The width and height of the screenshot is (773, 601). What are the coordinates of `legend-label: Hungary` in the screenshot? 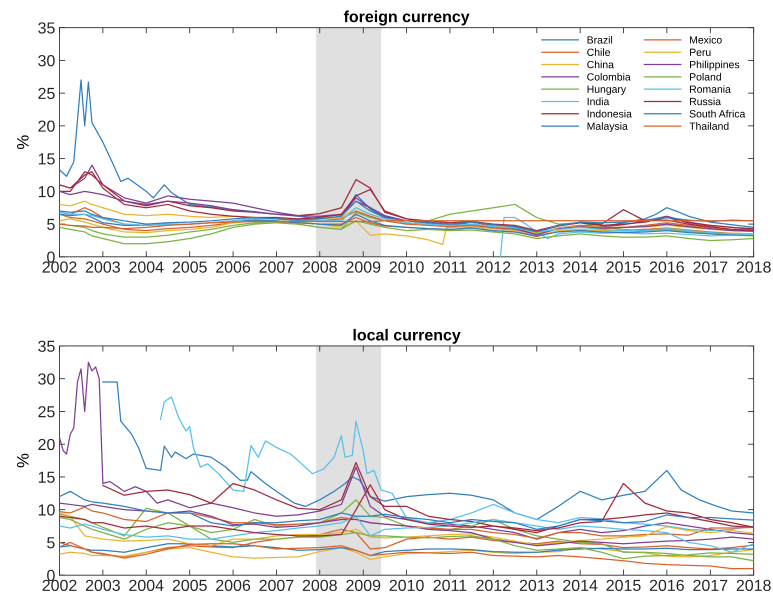 It's located at (607, 90).